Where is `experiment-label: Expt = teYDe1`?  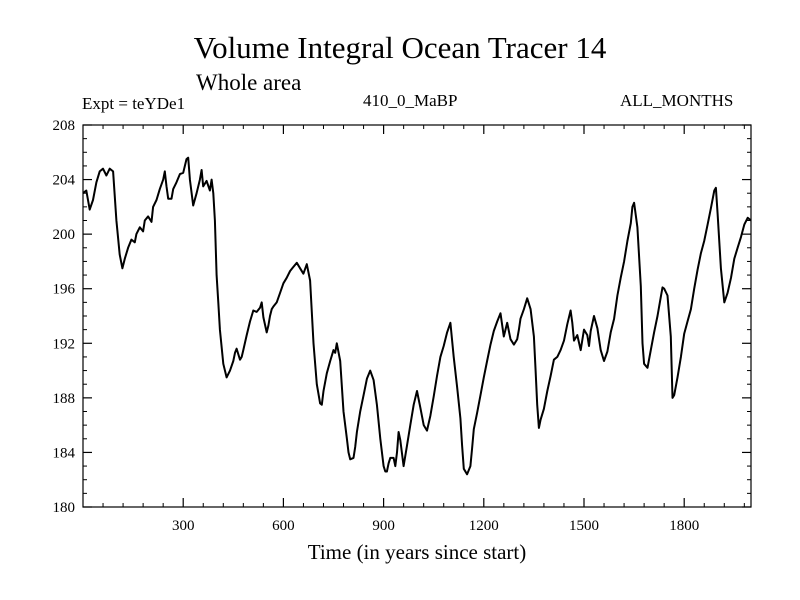 experiment-label: Expt = teYDe1 is located at coordinates (134, 103).